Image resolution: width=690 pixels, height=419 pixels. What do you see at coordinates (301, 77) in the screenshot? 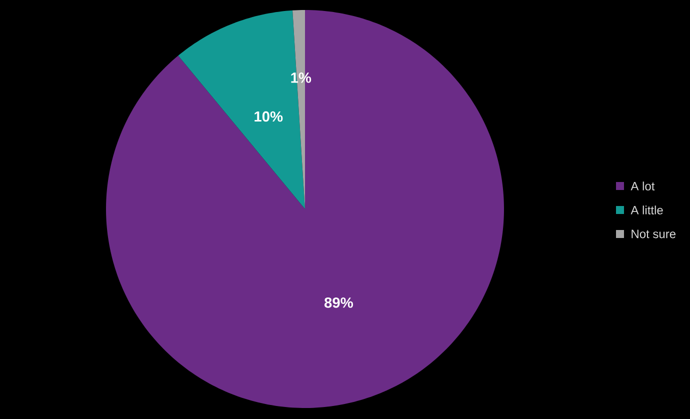
I see `data-label: 1%` at bounding box center [301, 77].